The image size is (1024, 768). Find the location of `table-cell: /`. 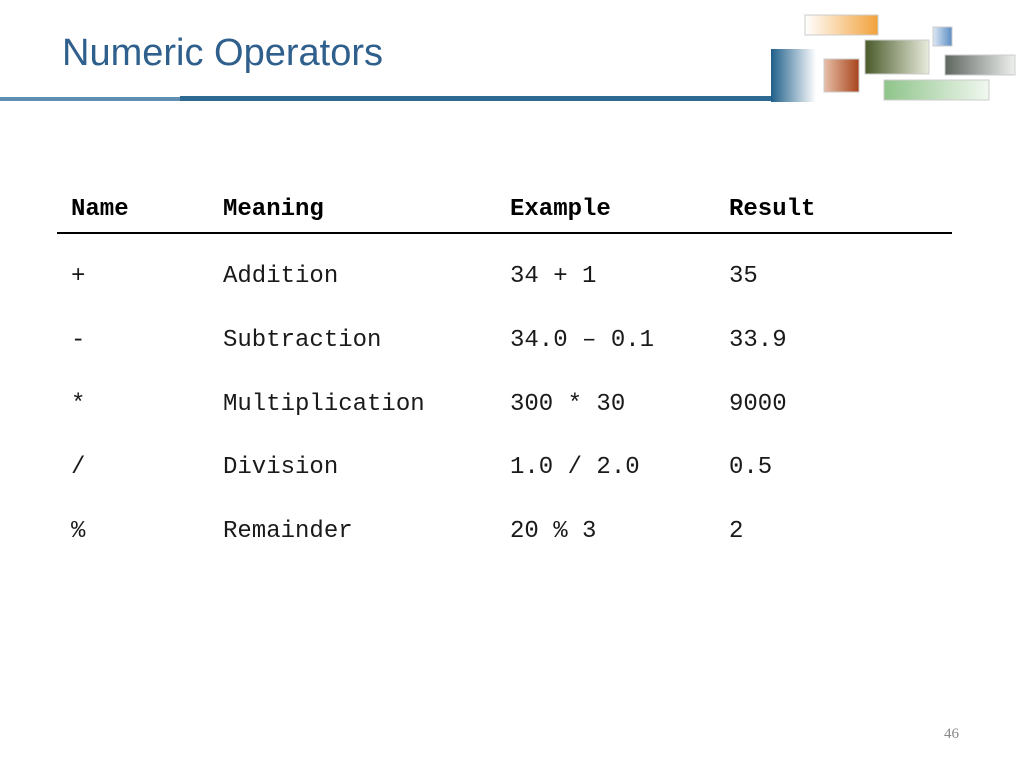

table-cell: / is located at coordinates (78, 468).